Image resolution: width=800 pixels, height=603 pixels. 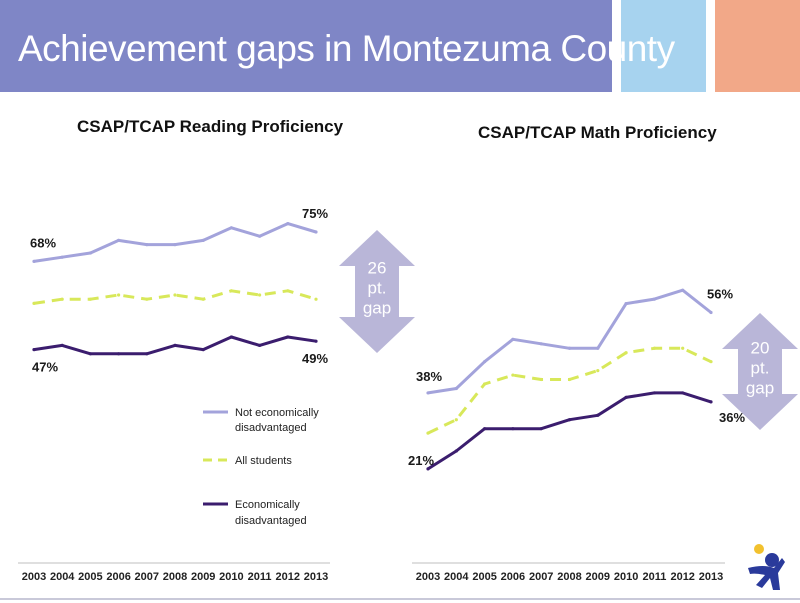 I want to click on math-data-label: 56%, so click(x=720, y=294).